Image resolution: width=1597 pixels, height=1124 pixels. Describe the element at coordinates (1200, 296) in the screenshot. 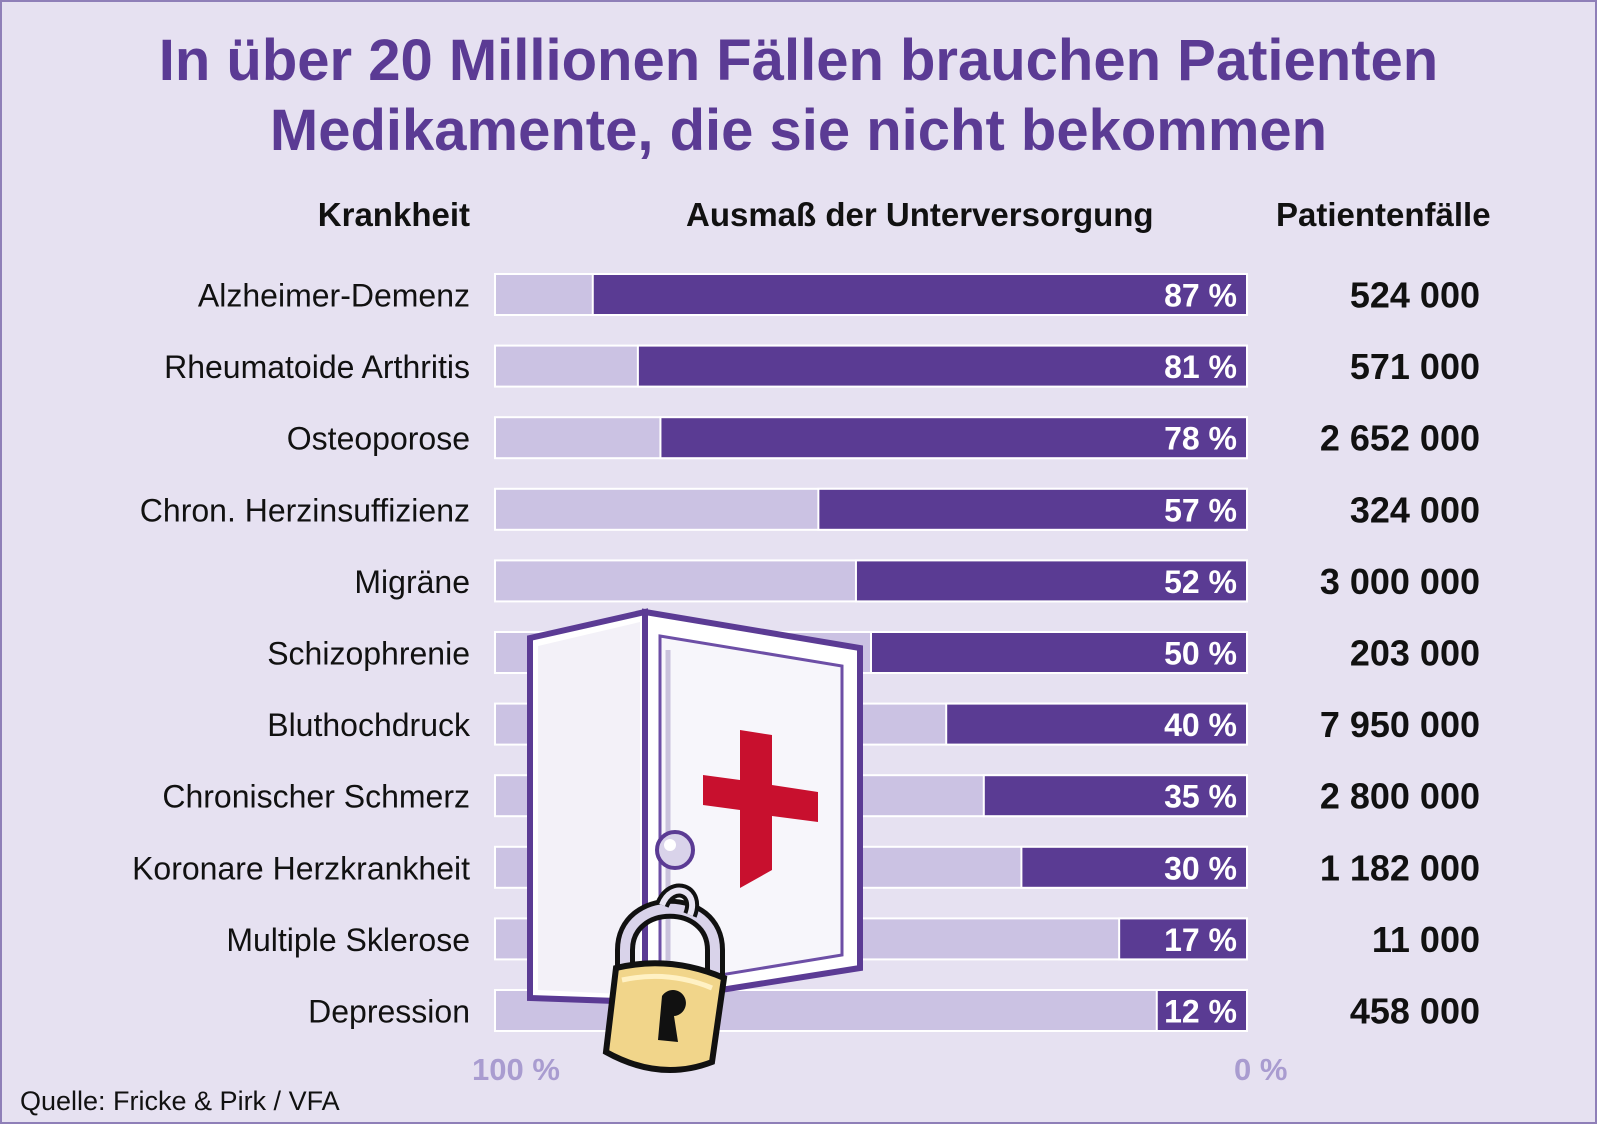

I see `bar-value-label: 87 %` at that location.